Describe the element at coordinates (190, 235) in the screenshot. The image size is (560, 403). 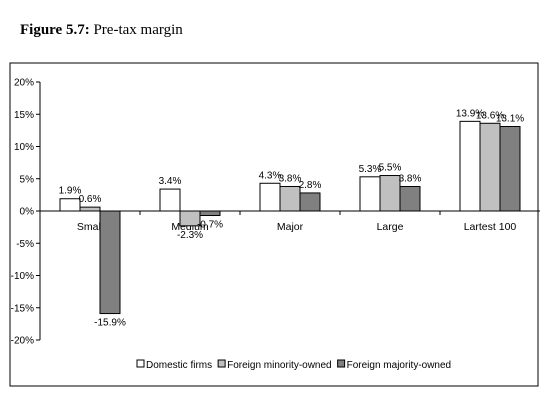
I see `data-label: -2.3%` at that location.